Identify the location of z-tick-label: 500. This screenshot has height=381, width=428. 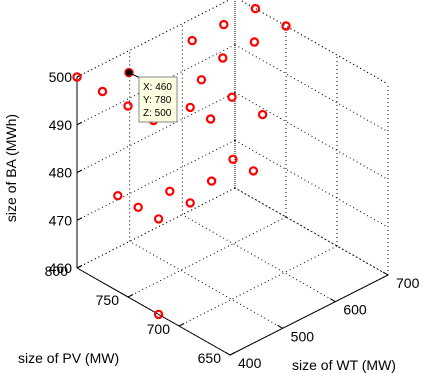
(61, 77).